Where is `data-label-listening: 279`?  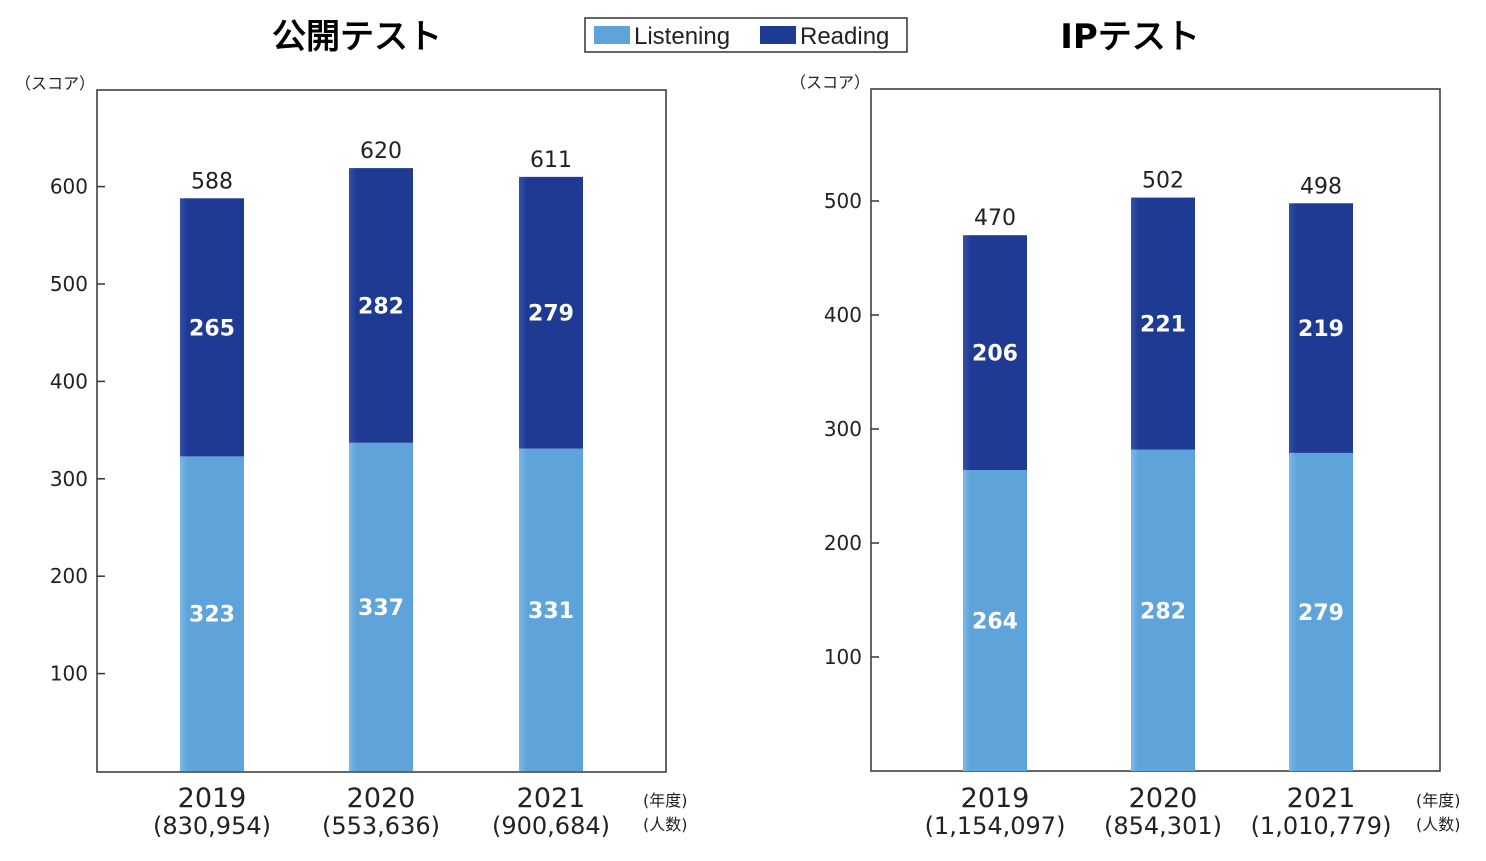
data-label-listening: 279 is located at coordinates (1321, 613).